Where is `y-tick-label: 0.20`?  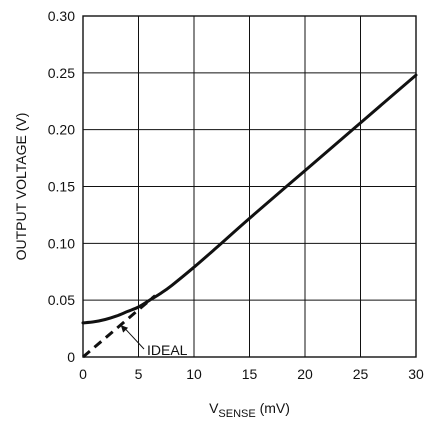
y-tick-label: 0.20 is located at coordinates (61, 130).